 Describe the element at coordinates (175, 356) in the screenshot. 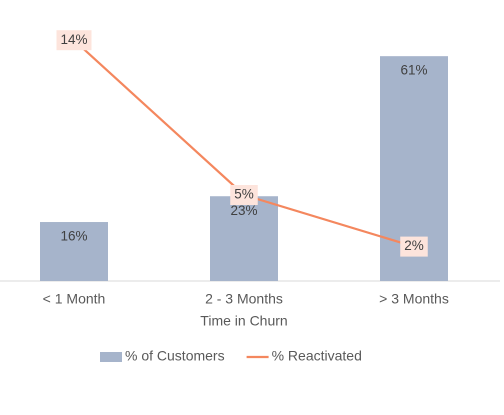

I see `legend-label: % of Customers` at that location.